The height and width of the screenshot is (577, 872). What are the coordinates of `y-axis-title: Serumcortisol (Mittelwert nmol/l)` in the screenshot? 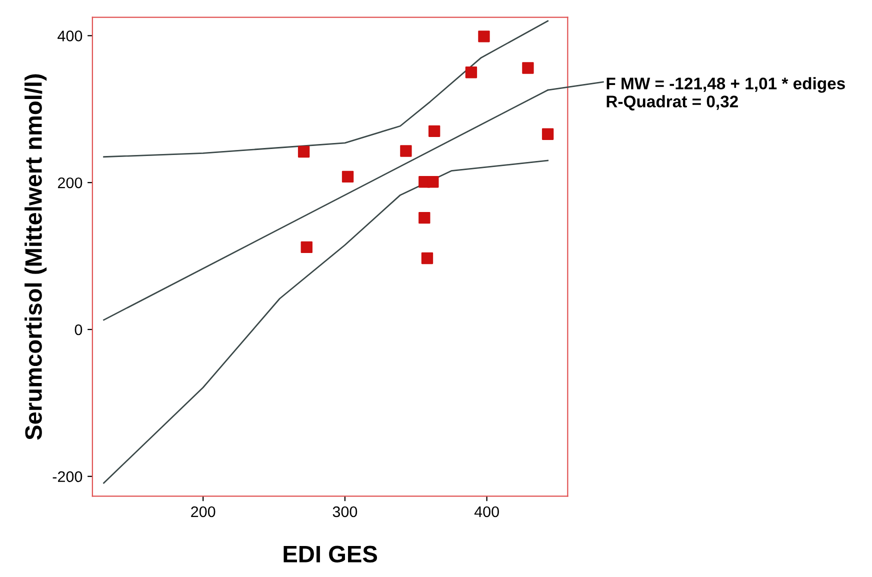 It's located at (35, 257).